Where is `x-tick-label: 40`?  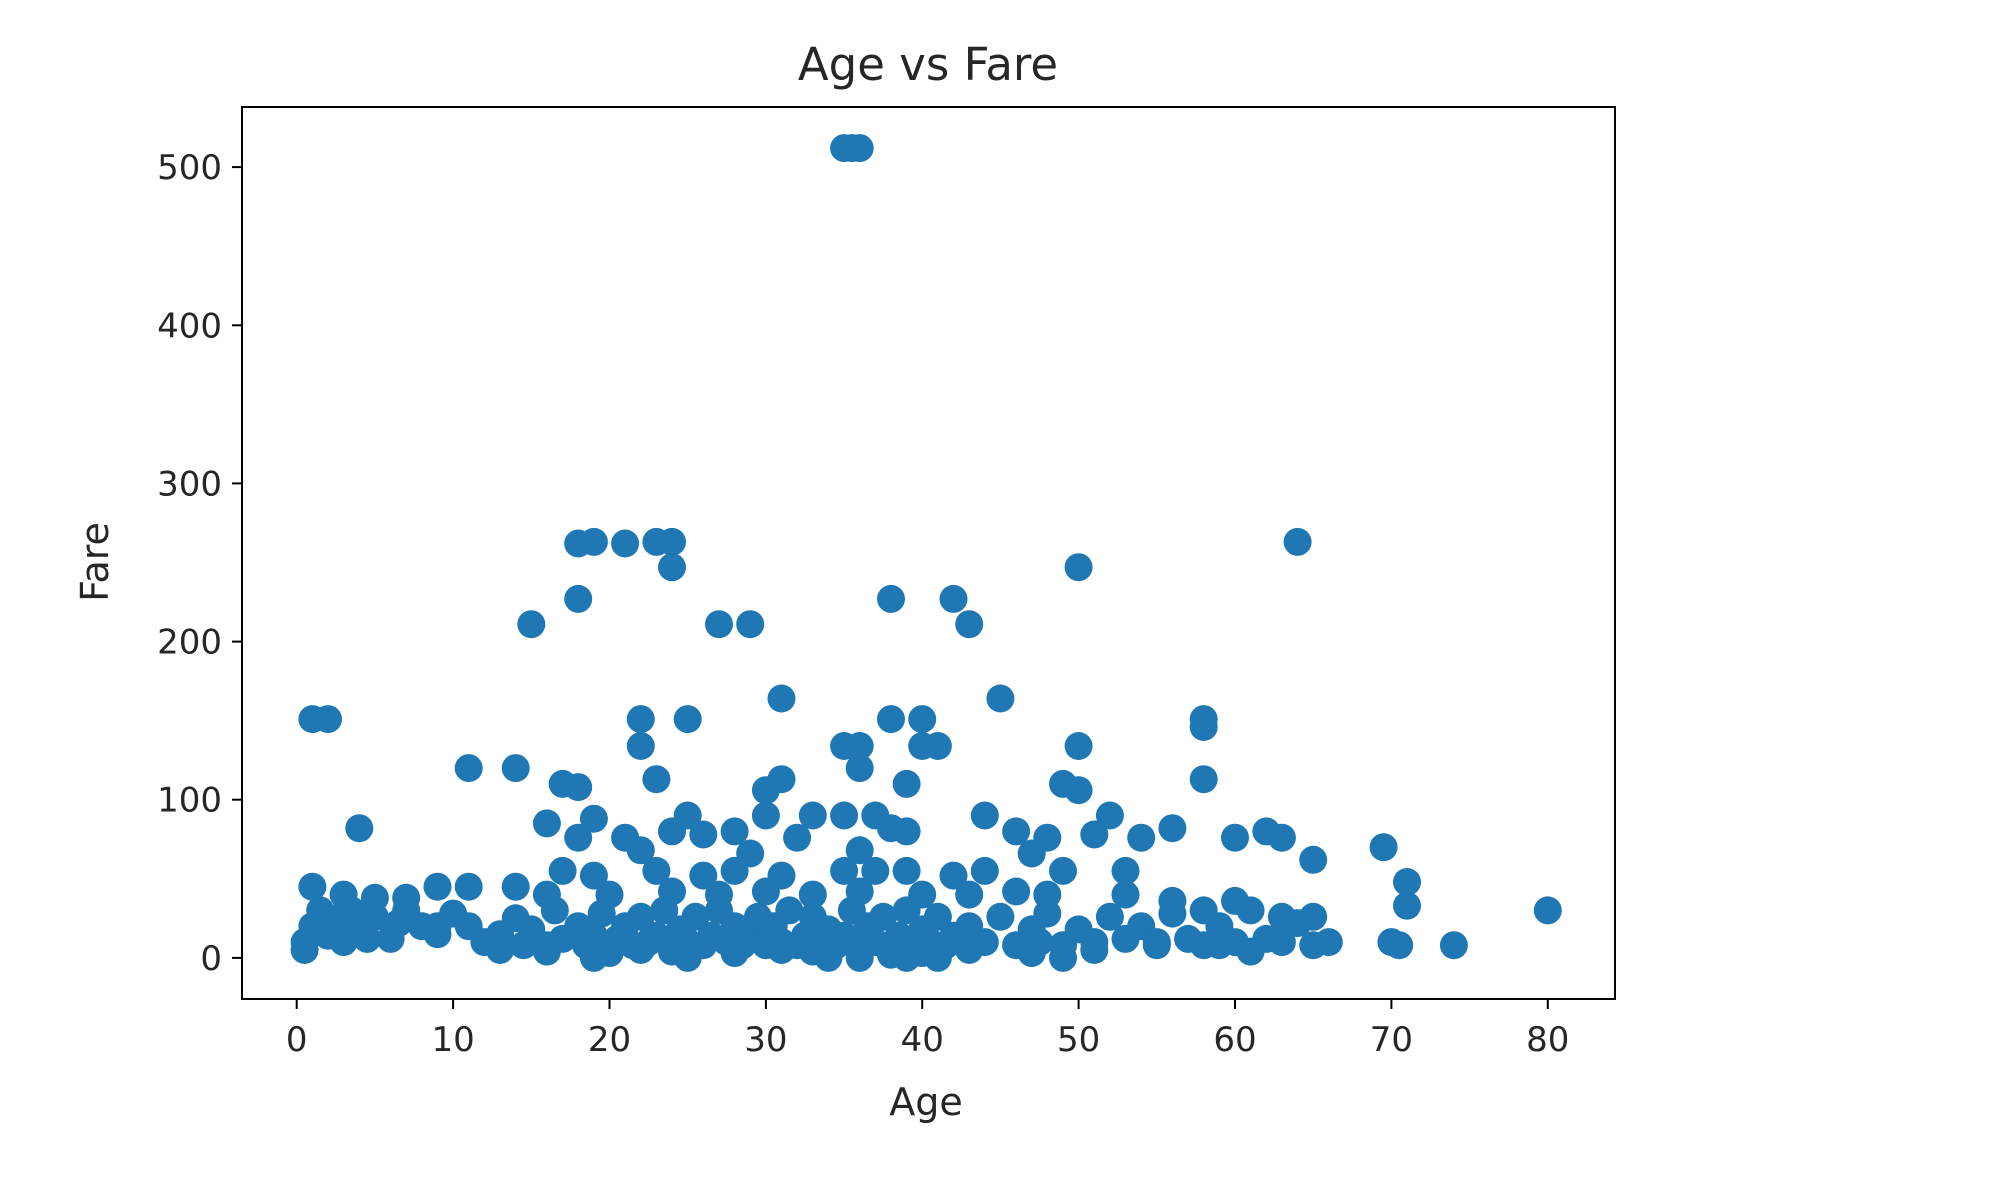
x-tick-label: 40 is located at coordinates (922, 1040).